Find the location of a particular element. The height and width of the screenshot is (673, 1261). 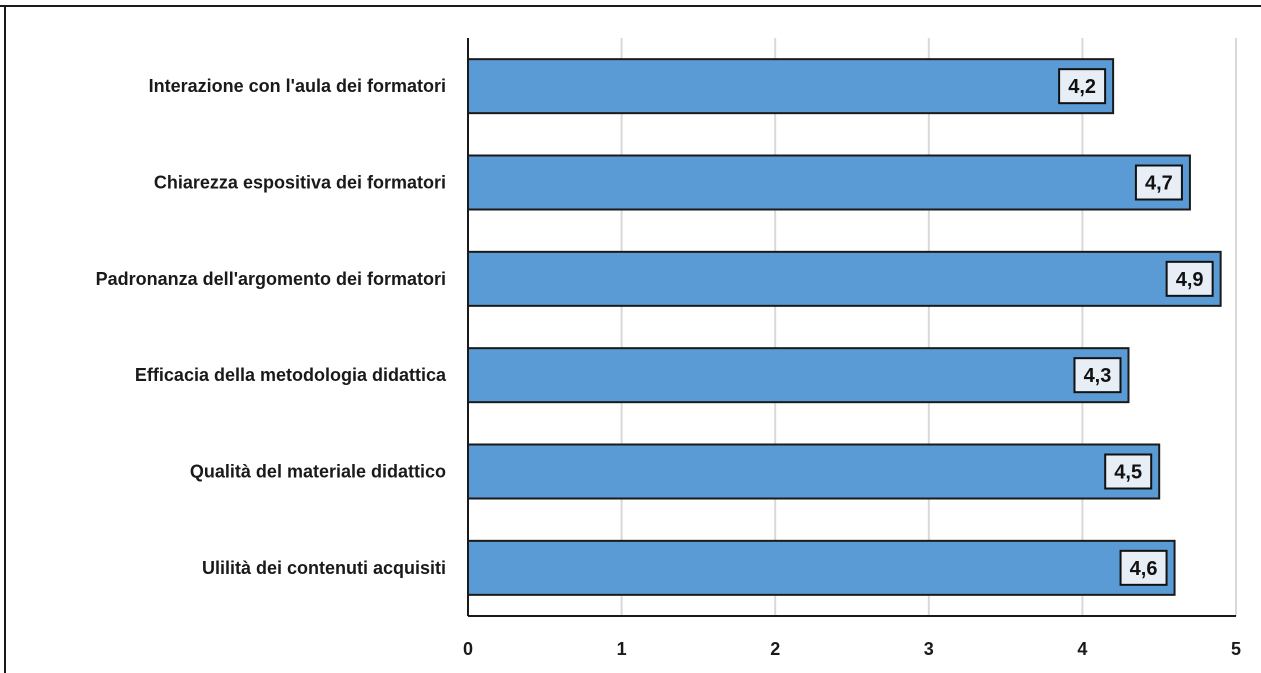

data-label-4: 4,5 is located at coordinates (1128, 473).